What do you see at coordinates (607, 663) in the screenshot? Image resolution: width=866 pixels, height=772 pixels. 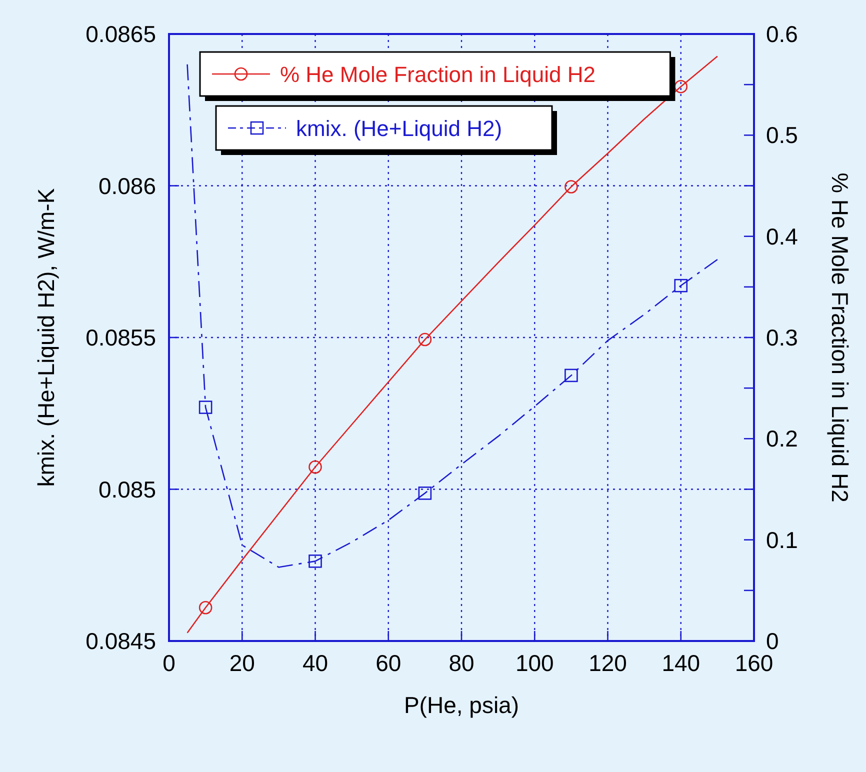 I see `x-tick-label: 120` at bounding box center [607, 663].